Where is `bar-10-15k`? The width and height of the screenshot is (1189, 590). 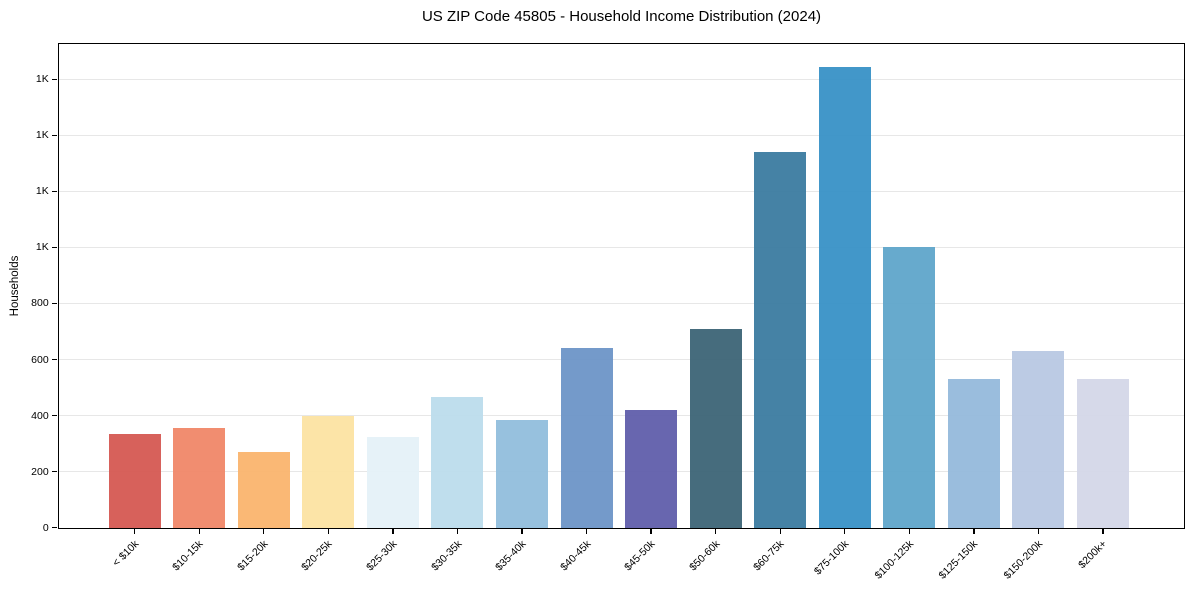
bar-10-15k is located at coordinates (199, 477).